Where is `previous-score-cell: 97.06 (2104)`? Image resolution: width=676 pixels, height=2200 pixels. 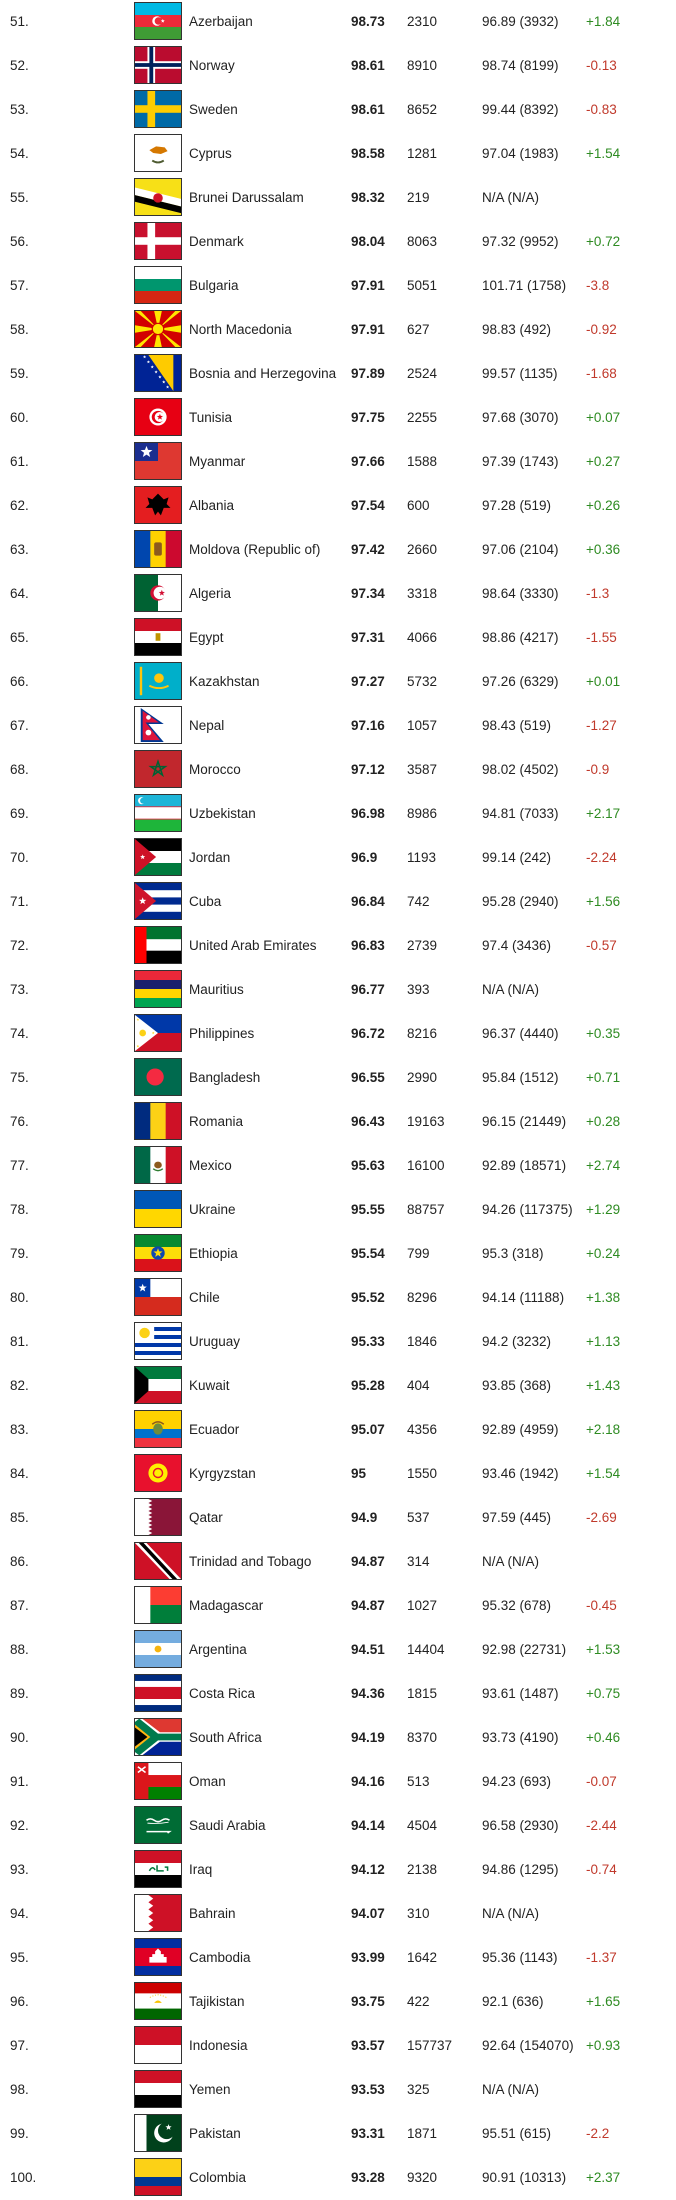
previous-score-cell: 97.06 (2104) is located at coordinates (520, 549).